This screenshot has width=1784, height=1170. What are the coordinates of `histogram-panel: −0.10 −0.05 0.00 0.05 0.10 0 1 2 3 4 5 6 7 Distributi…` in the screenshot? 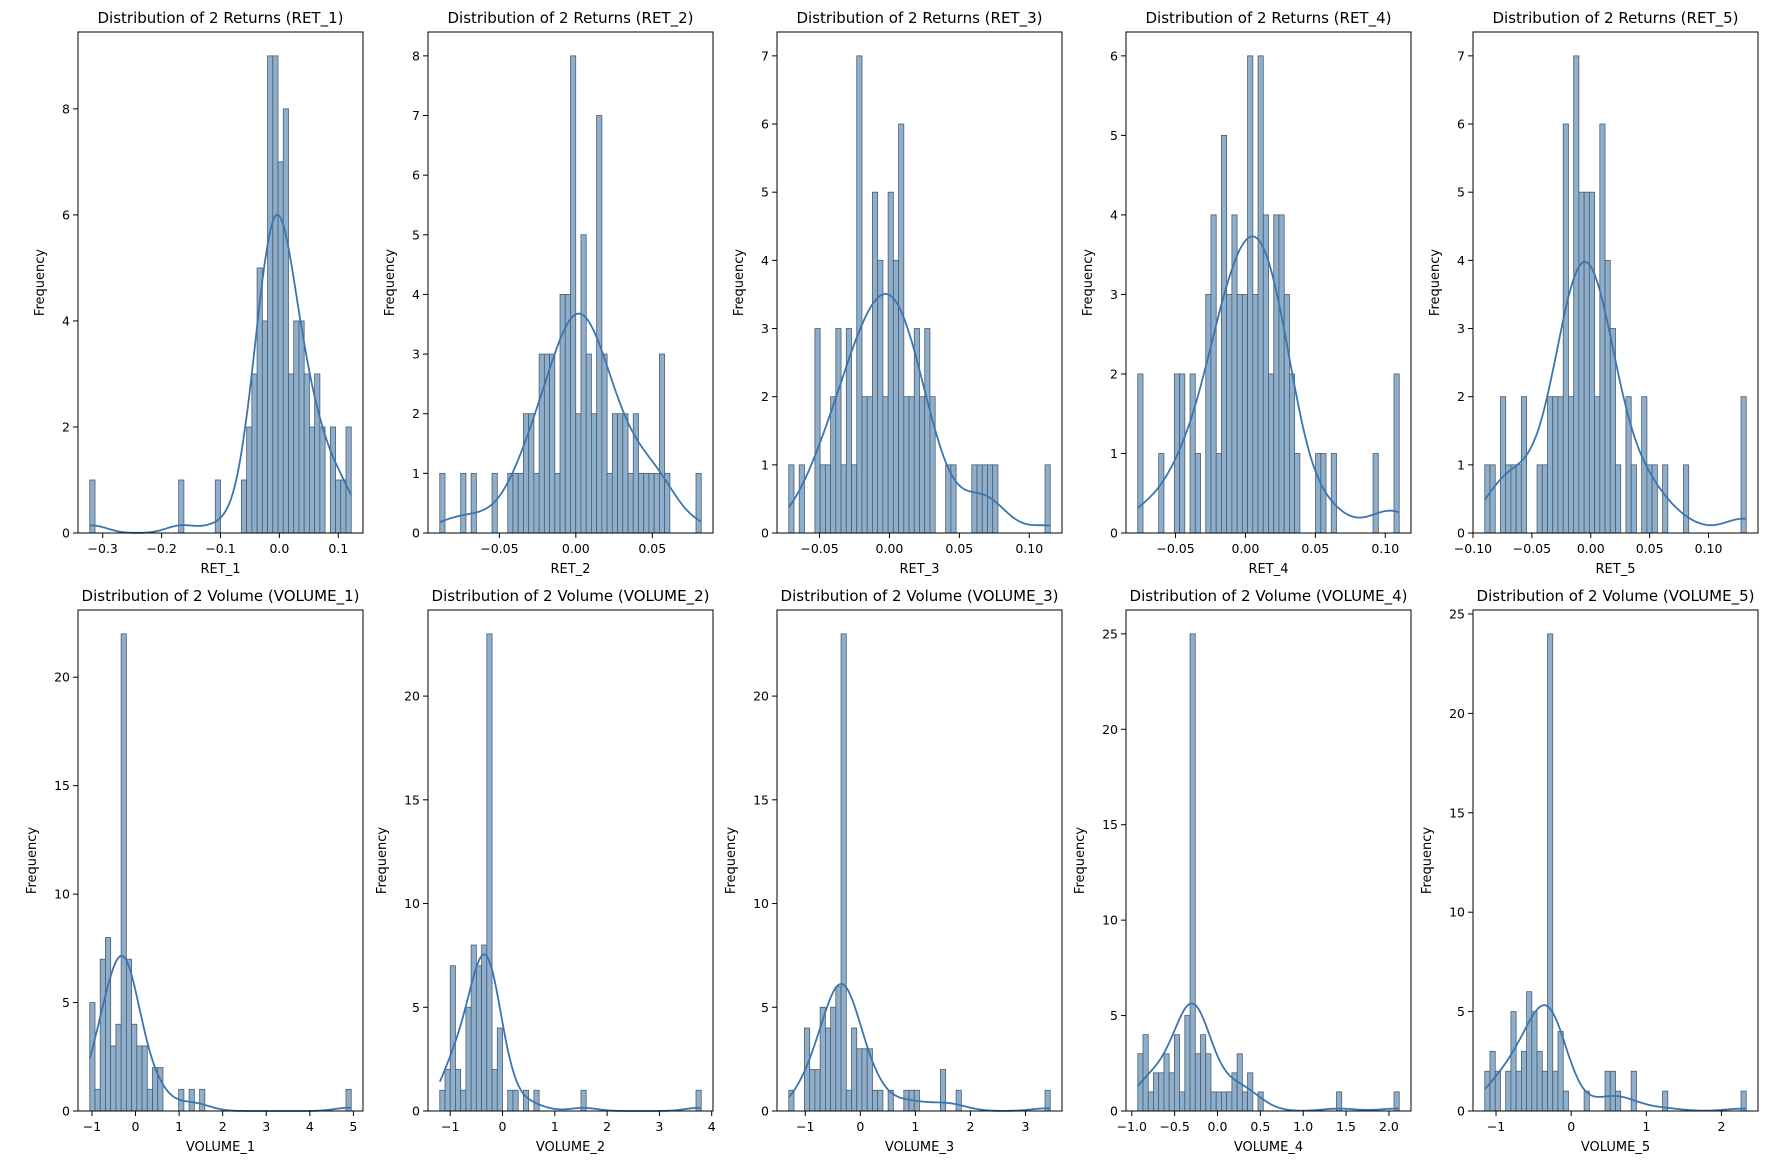 It's located at (1593, 293).